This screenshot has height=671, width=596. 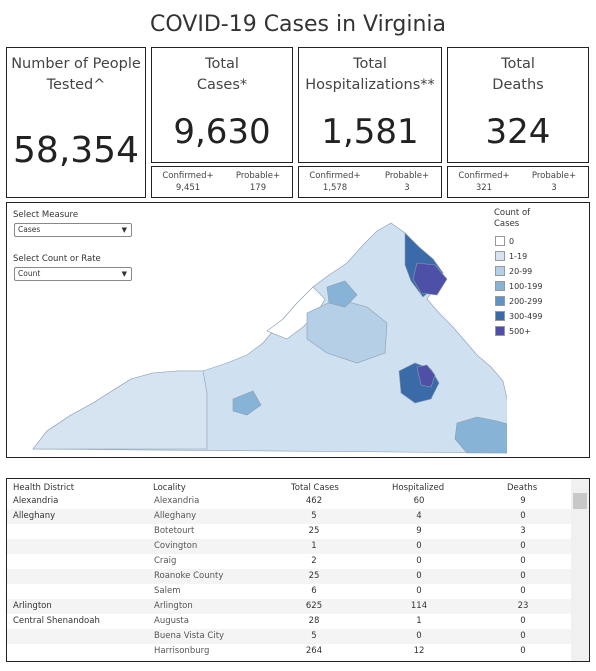 I want to click on cases-probable-label: Probable+, so click(x=258, y=176).